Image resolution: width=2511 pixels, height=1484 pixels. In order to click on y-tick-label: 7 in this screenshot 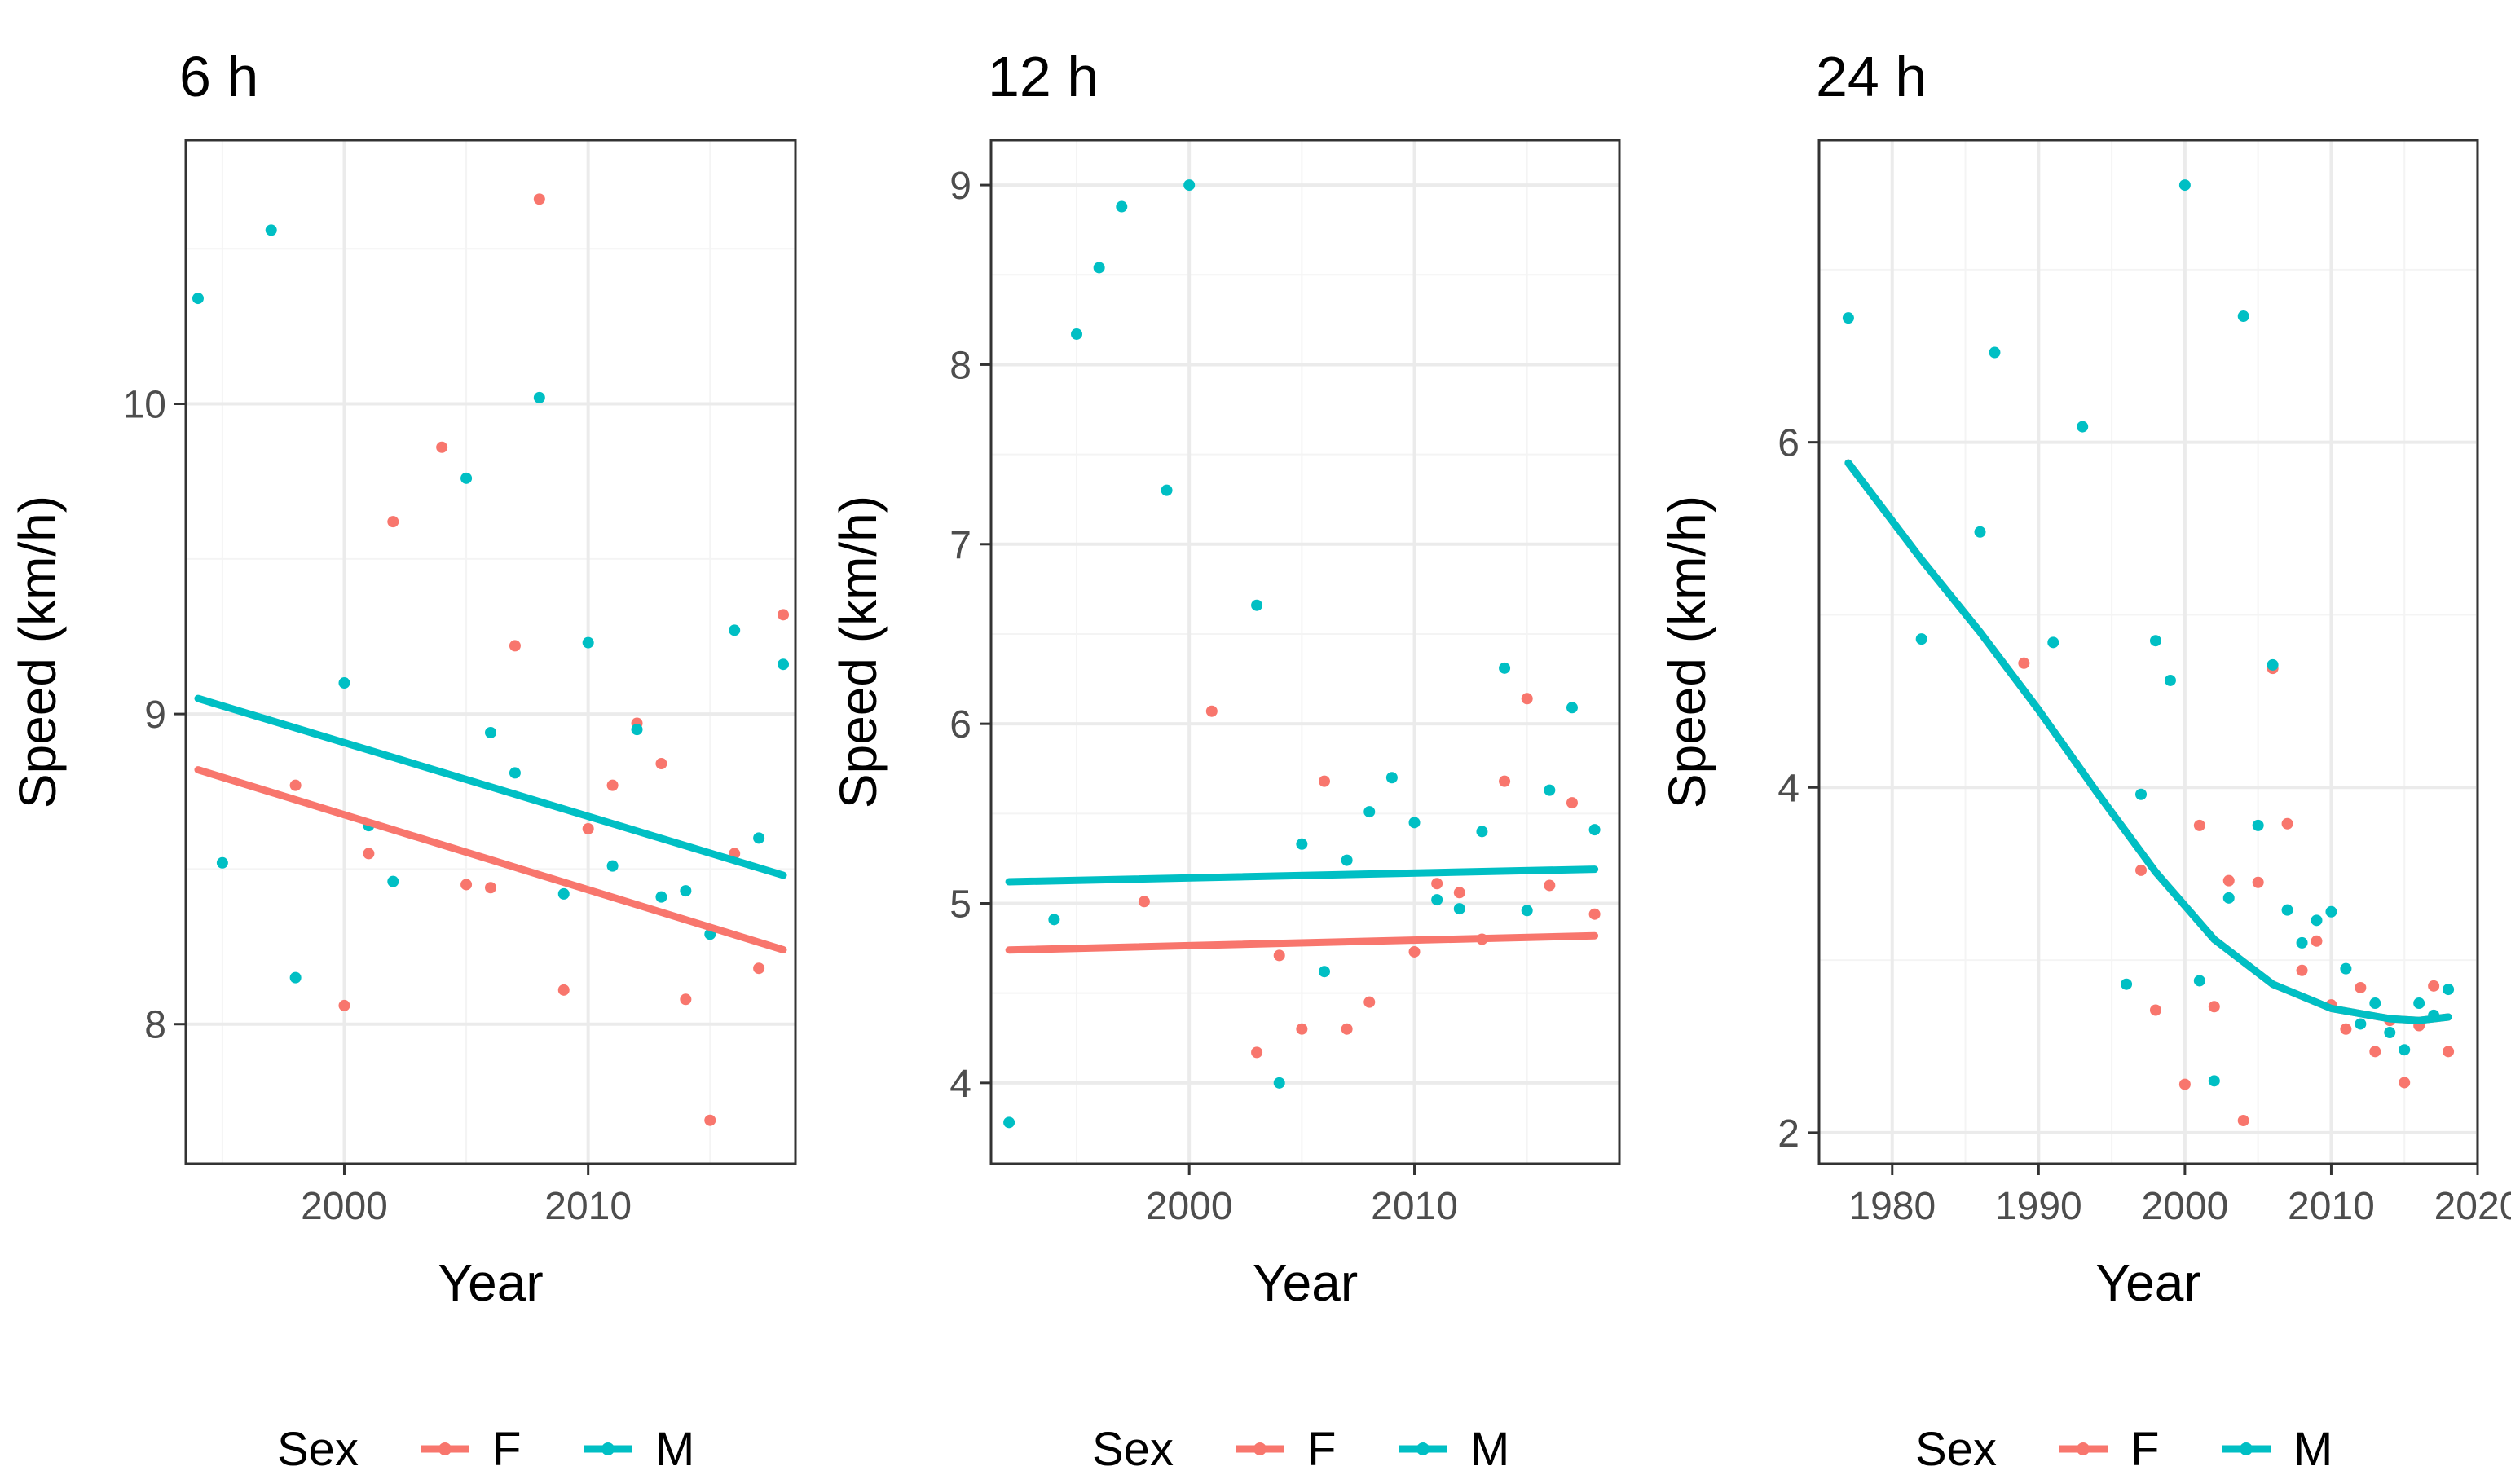, I will do `click(960, 545)`.